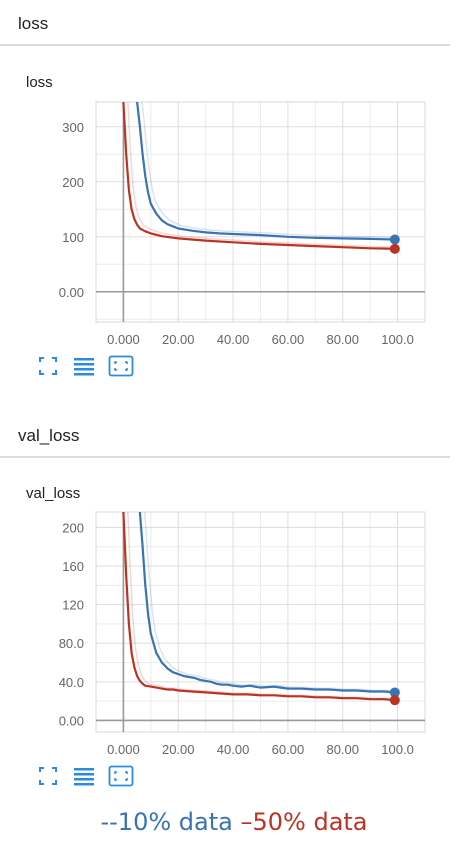 The image size is (468, 856). What do you see at coordinates (71, 682) in the screenshot?
I see `y-tick-label: 40.0` at bounding box center [71, 682].